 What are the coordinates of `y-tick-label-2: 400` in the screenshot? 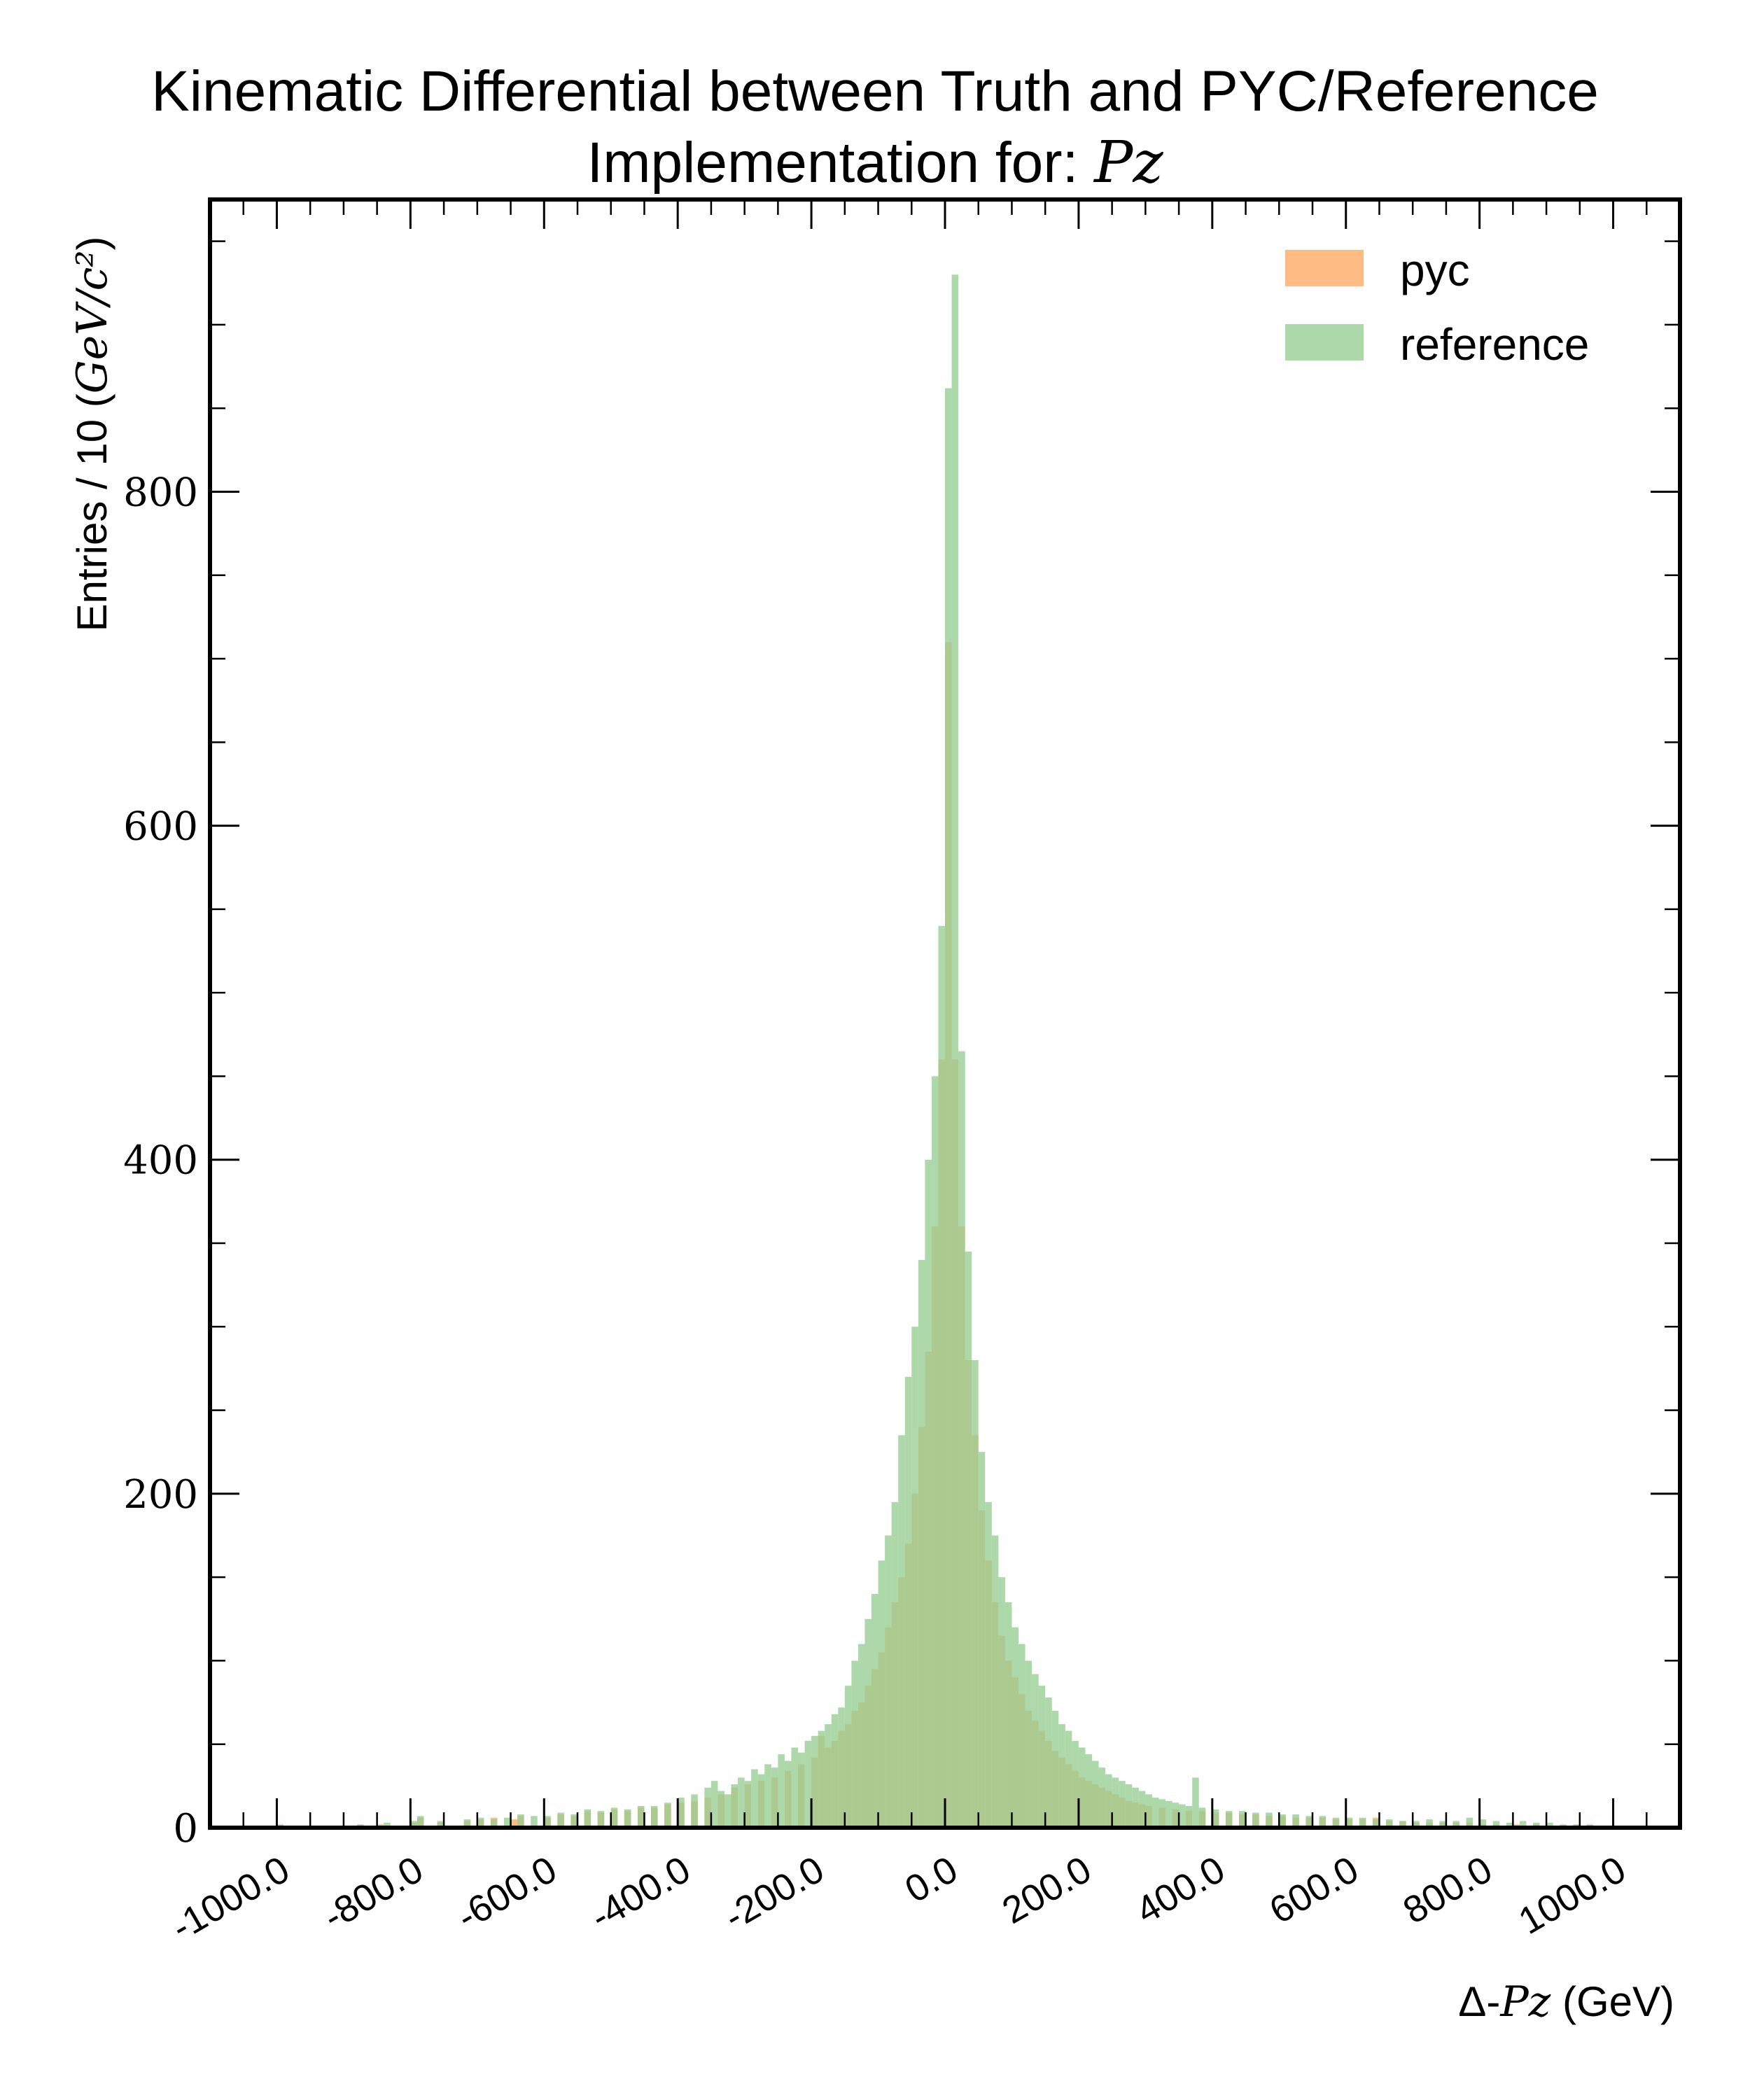 It's located at (160, 1161).